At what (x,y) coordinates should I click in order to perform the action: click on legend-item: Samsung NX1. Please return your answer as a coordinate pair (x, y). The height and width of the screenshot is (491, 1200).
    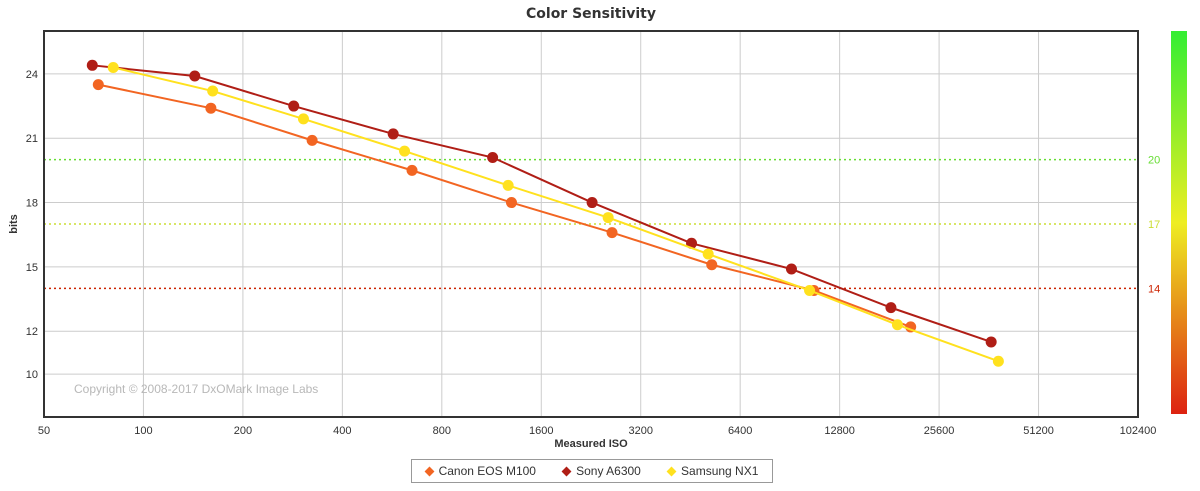
    Looking at the image, I should click on (712, 471).